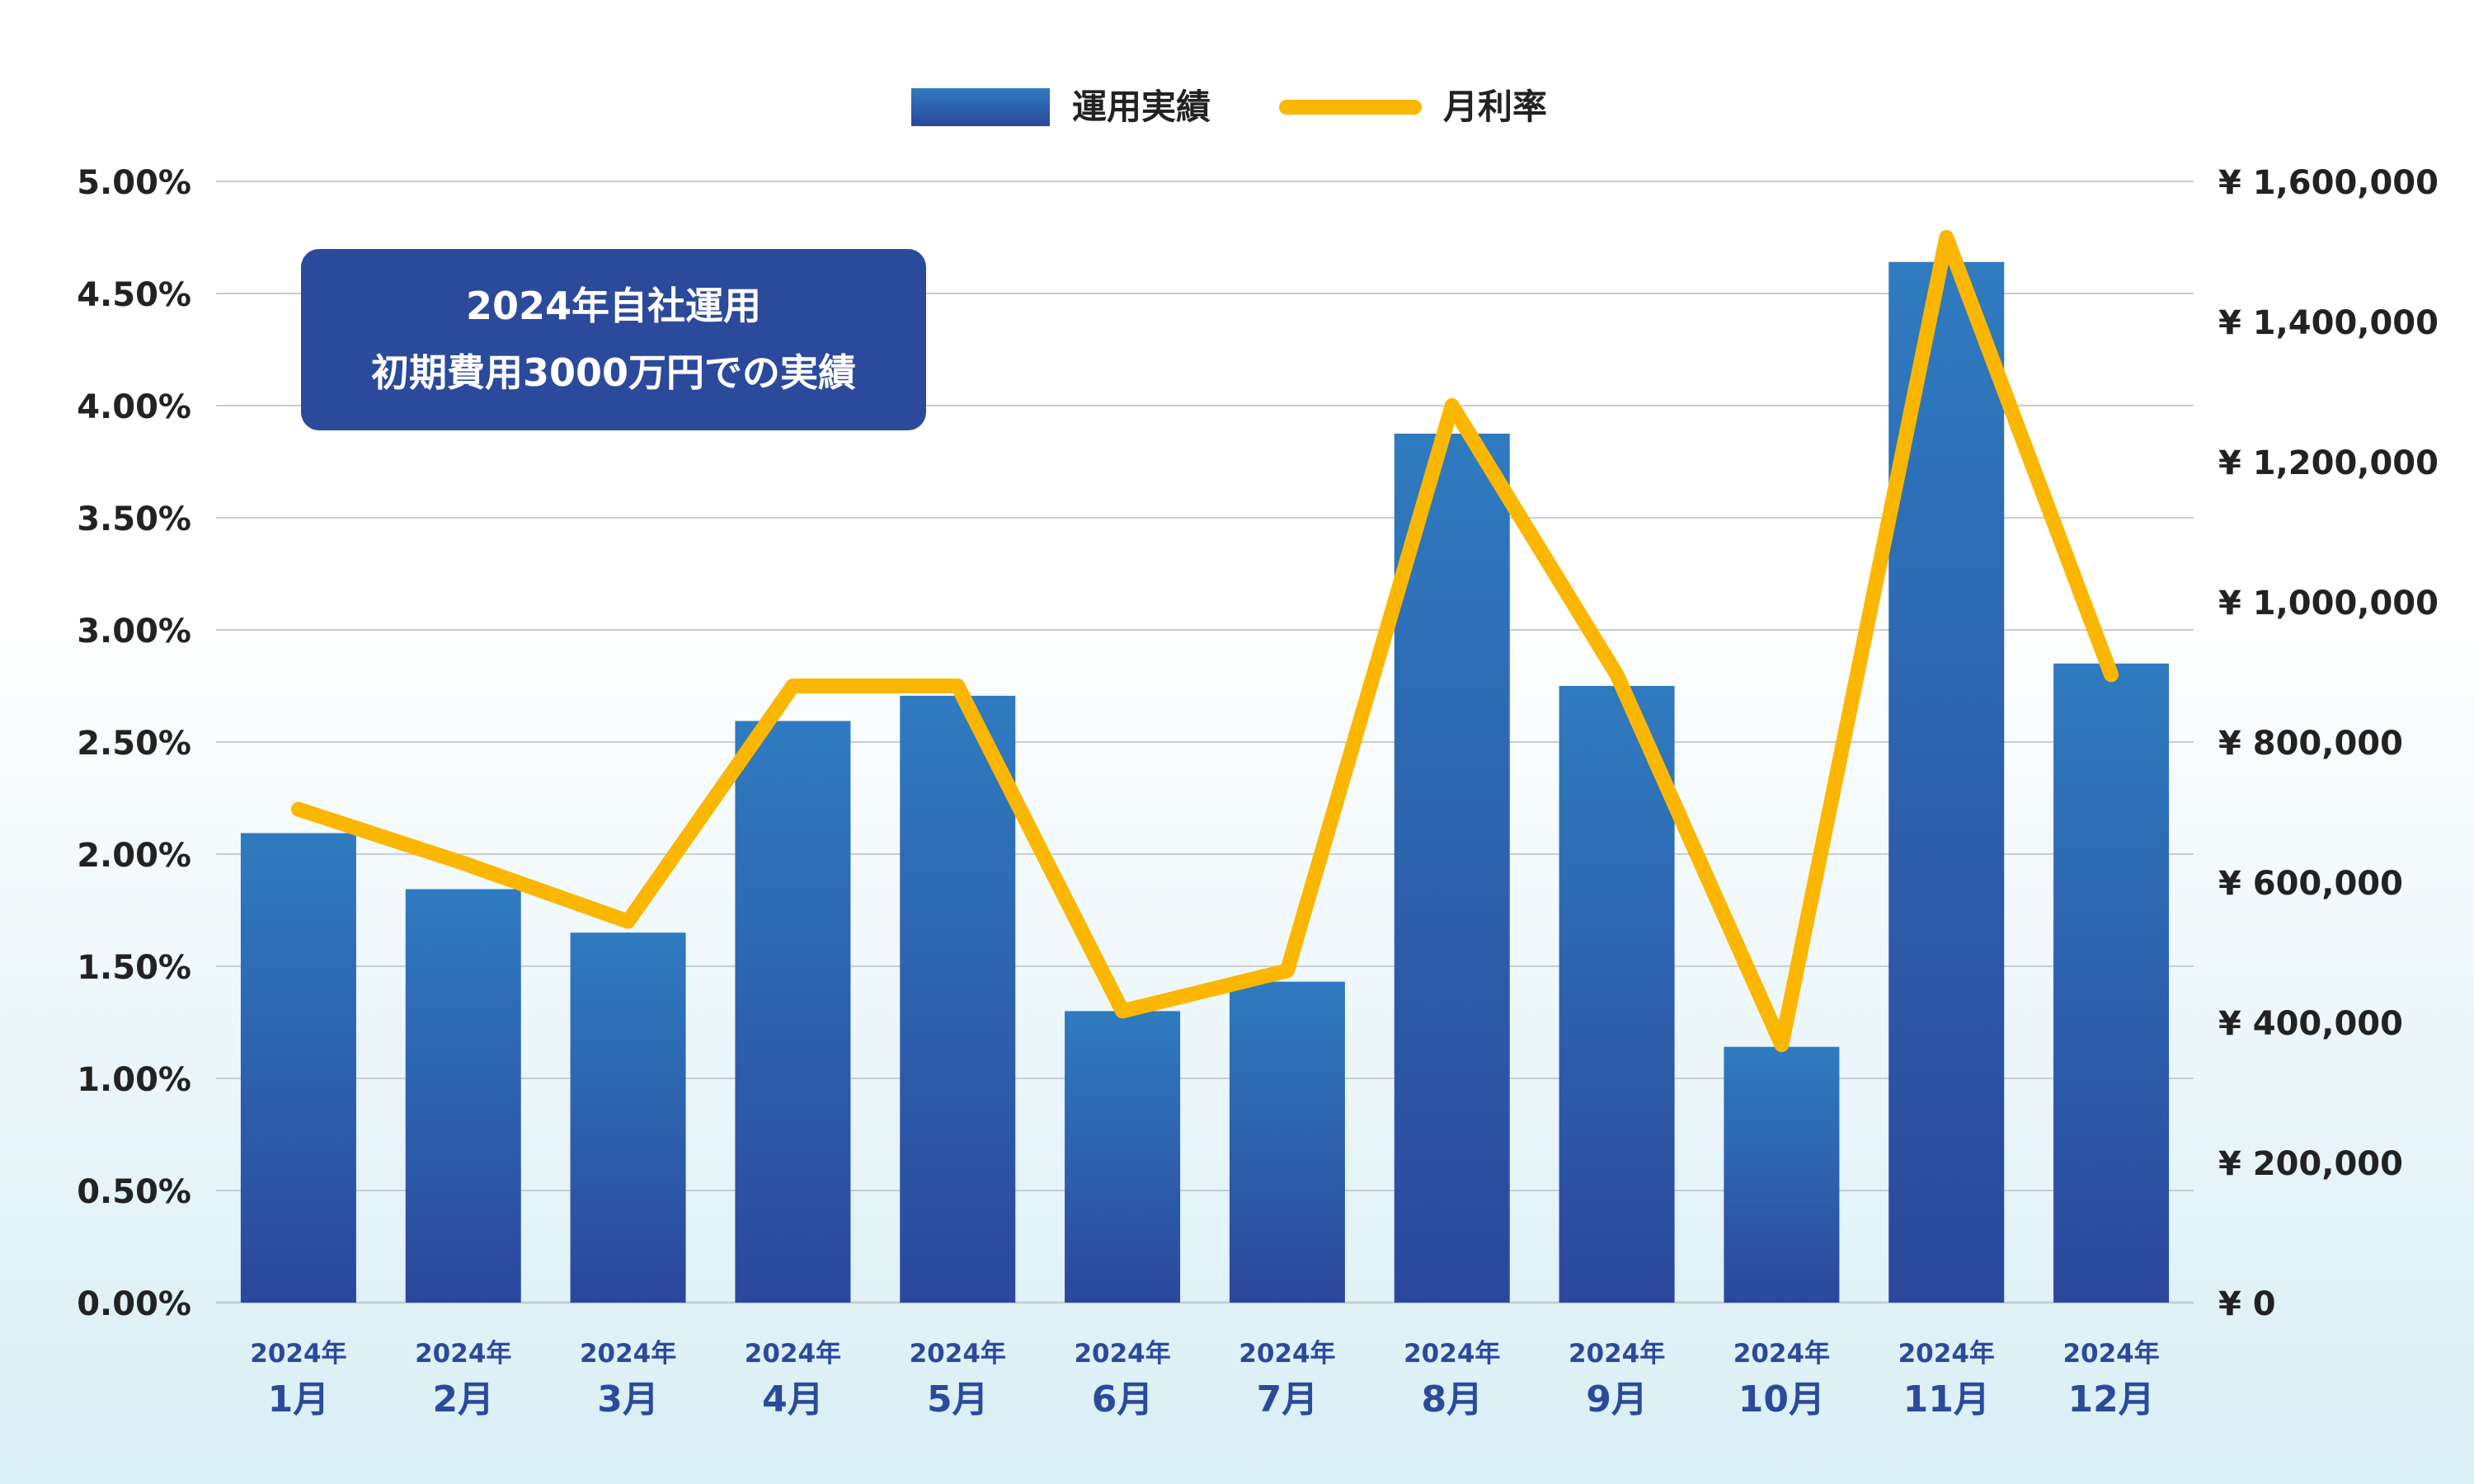  What do you see at coordinates (1617, 1399) in the screenshot?
I see `x-label-month: 9月` at bounding box center [1617, 1399].